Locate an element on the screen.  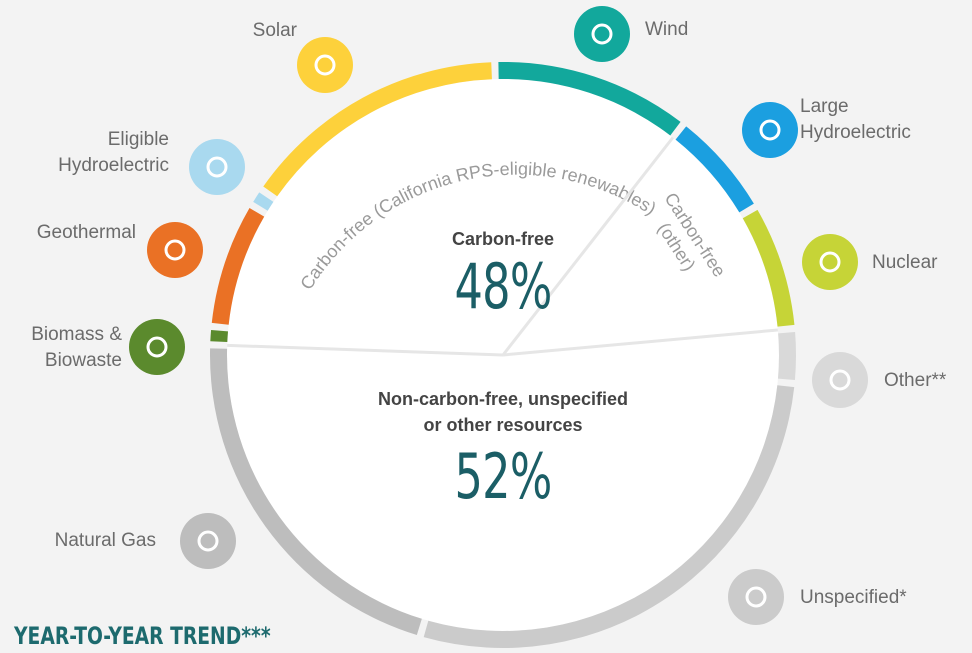
category-label: Biomass & Biowaste is located at coordinates (76, 347).